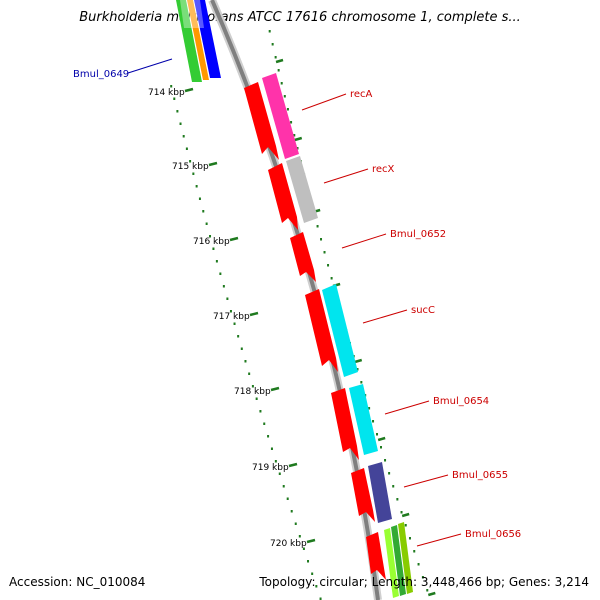  What do you see at coordinates (252, 392) in the screenshot?
I see `tick-label: 718 kbp` at bounding box center [252, 392].